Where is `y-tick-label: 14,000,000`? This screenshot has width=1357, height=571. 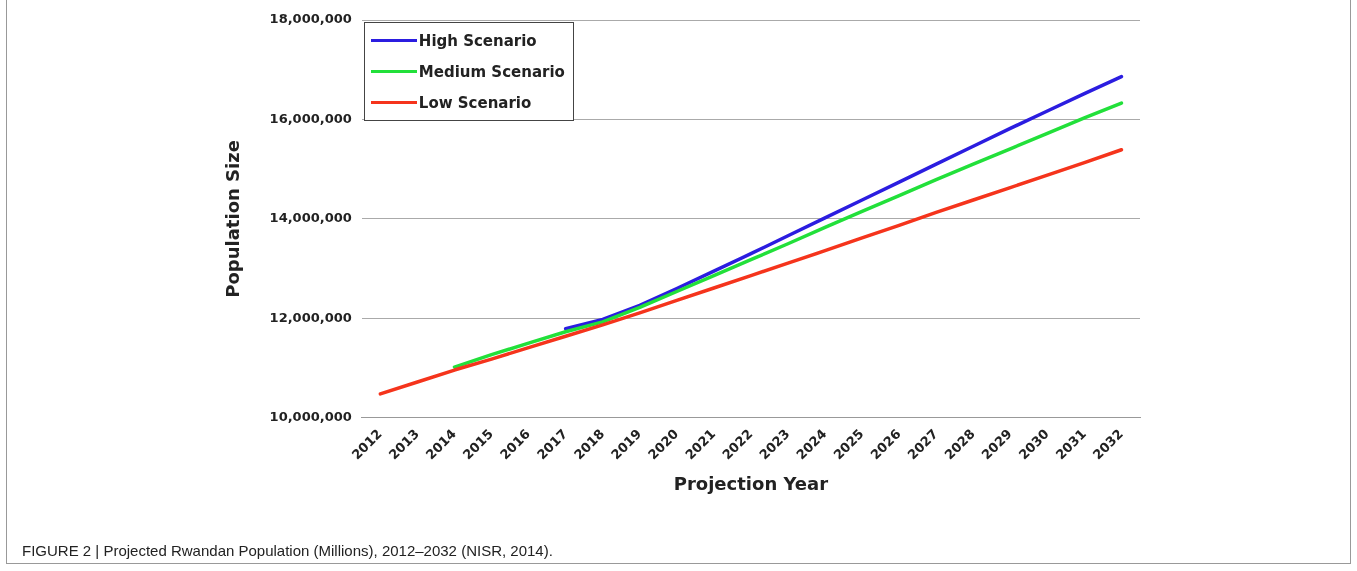
y-tick-label: 14,000,000 is located at coordinates (310, 218).